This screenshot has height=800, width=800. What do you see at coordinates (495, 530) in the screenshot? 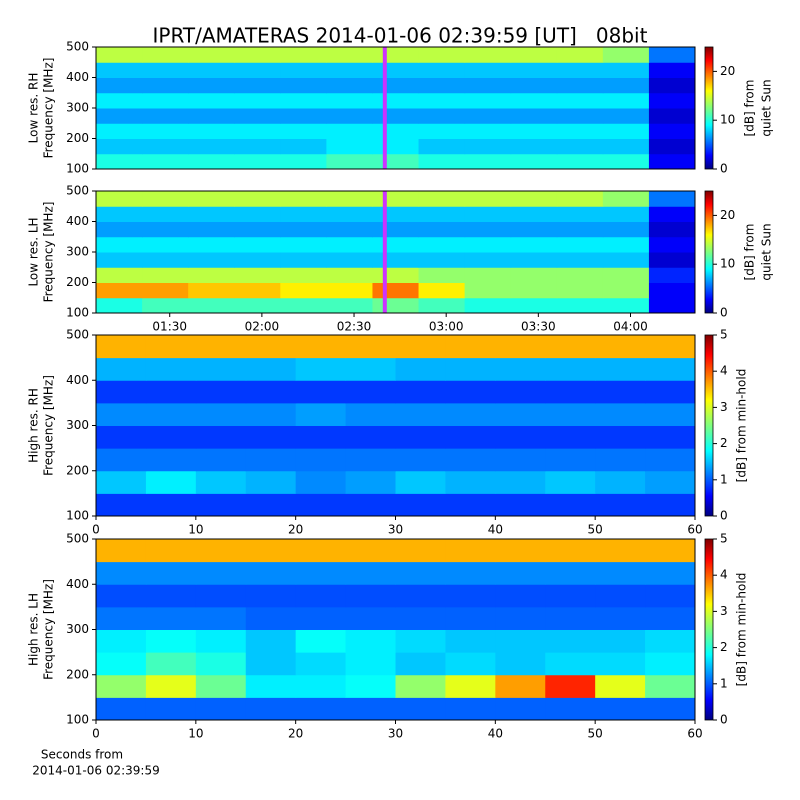
I see `x-tick-label: 40` at bounding box center [495, 530].